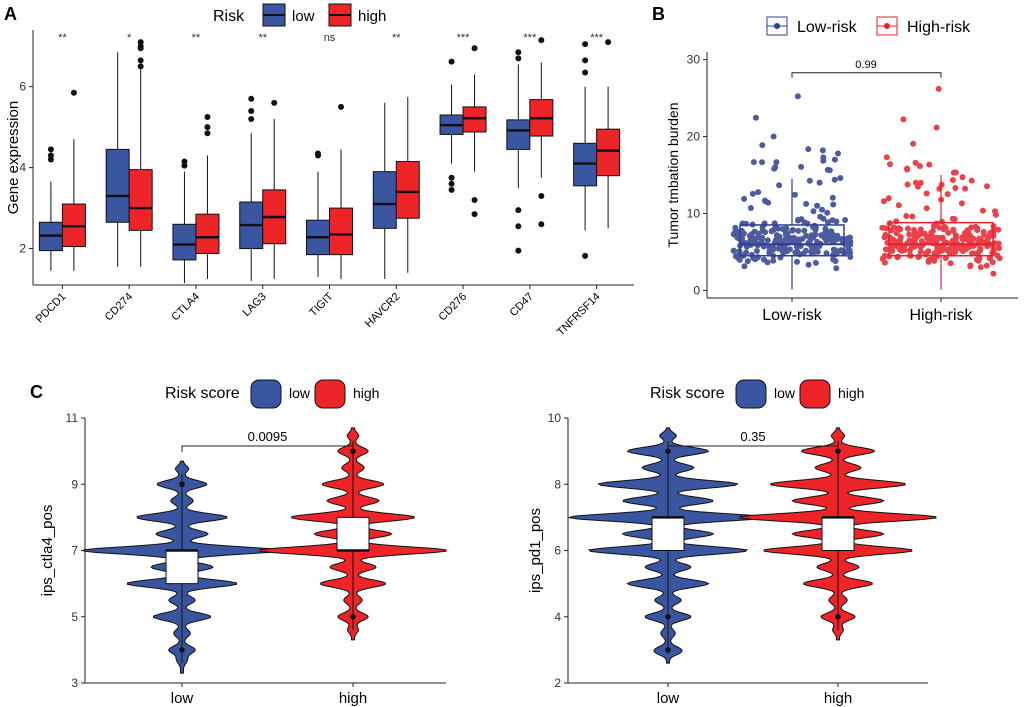  I want to click on legend-label-high: high, so click(851, 393).